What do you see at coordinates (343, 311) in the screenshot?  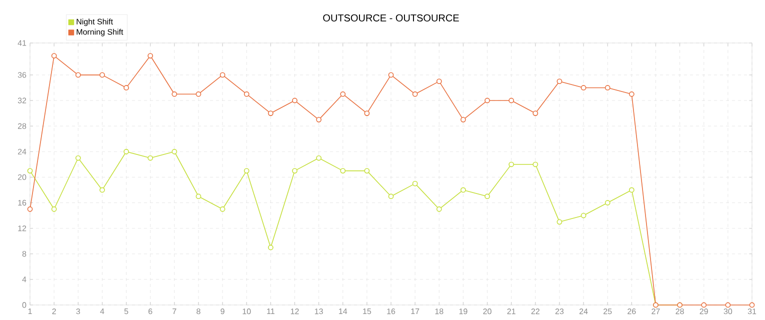 I see `x-tick-label: 14` at bounding box center [343, 311].